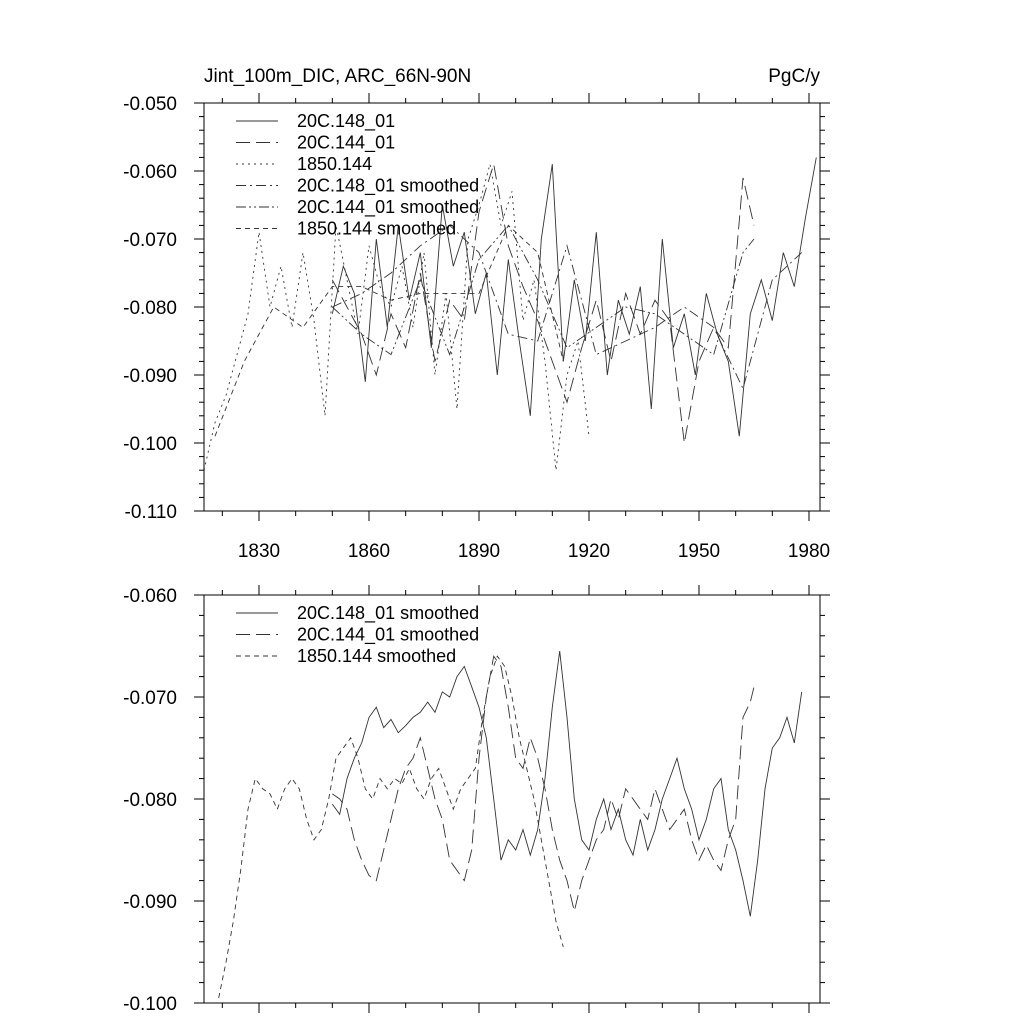 The width and height of the screenshot is (1024, 1024). I want to click on legend-label: 20C.148_01, so click(346, 121).